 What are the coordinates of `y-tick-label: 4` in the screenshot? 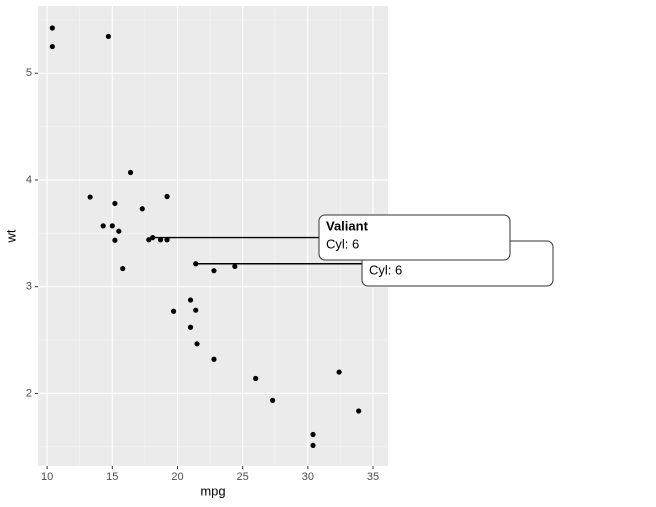 It's located at (29, 180).